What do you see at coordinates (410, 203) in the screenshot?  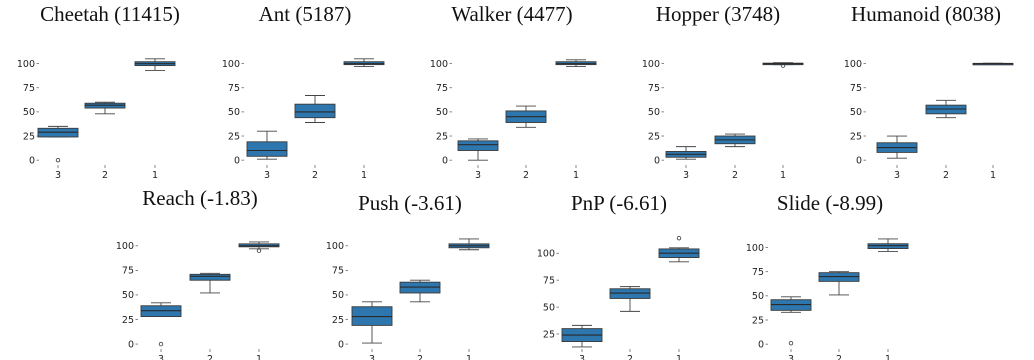 I see `chart-title: Push (-3.61)` at bounding box center [410, 203].